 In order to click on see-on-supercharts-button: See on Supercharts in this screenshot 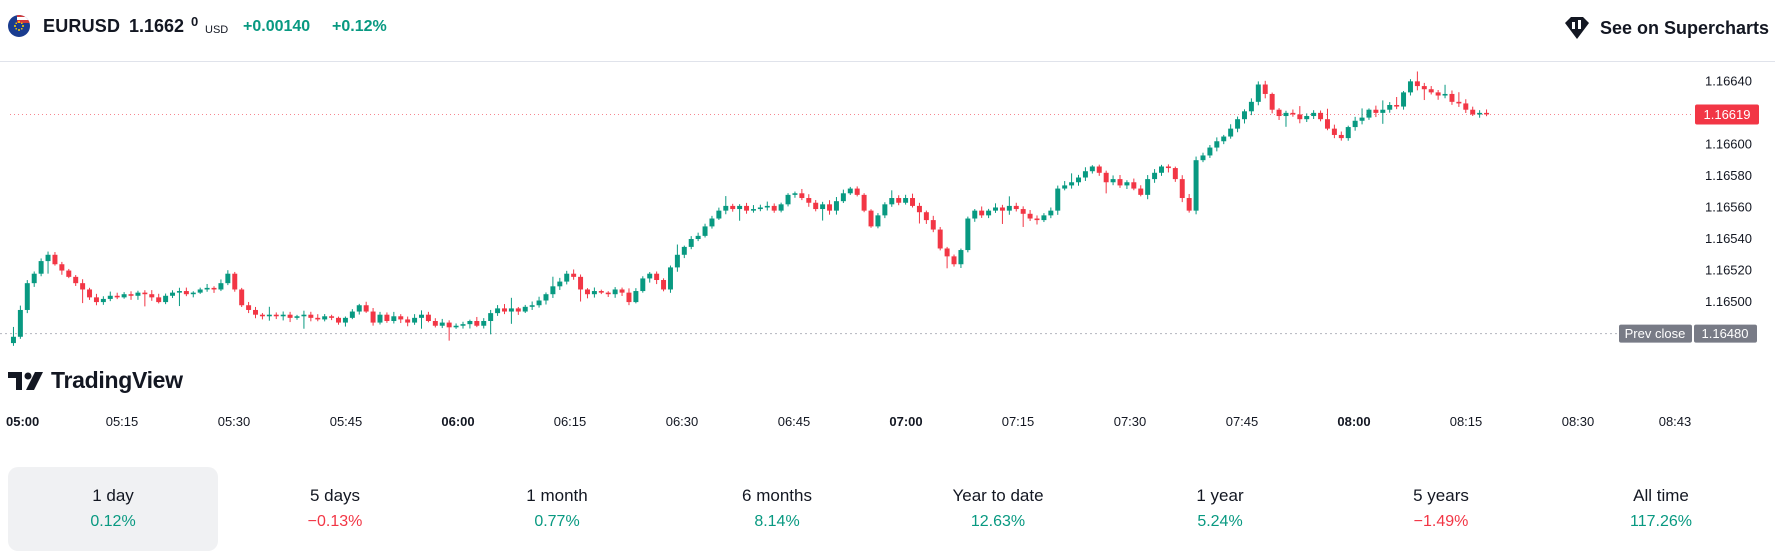, I will do `click(1665, 28)`.